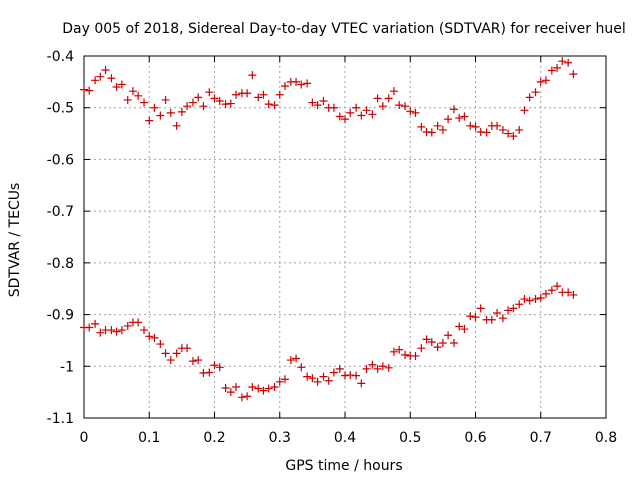 Image resolution: width=640 pixels, height=480 pixels. What do you see at coordinates (60, 419) in the screenshot?
I see `y-tick-label: -1.1` at bounding box center [60, 419].